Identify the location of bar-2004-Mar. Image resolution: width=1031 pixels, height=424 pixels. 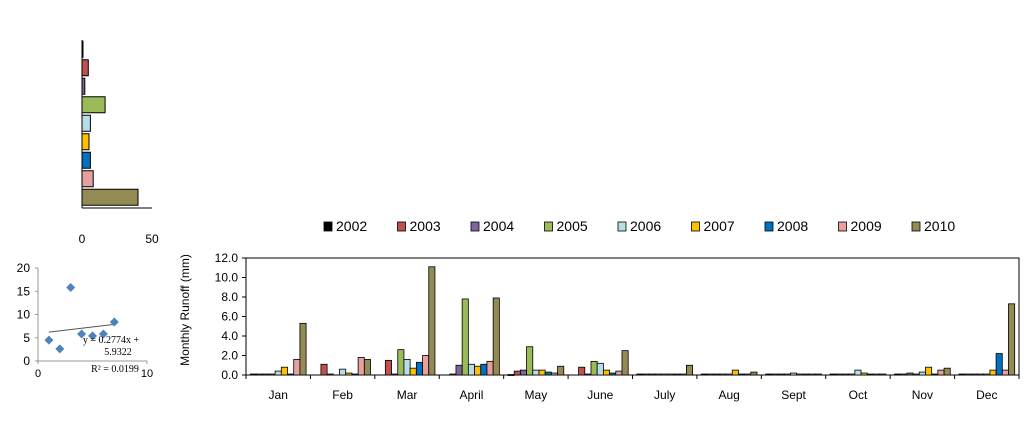
(395, 374).